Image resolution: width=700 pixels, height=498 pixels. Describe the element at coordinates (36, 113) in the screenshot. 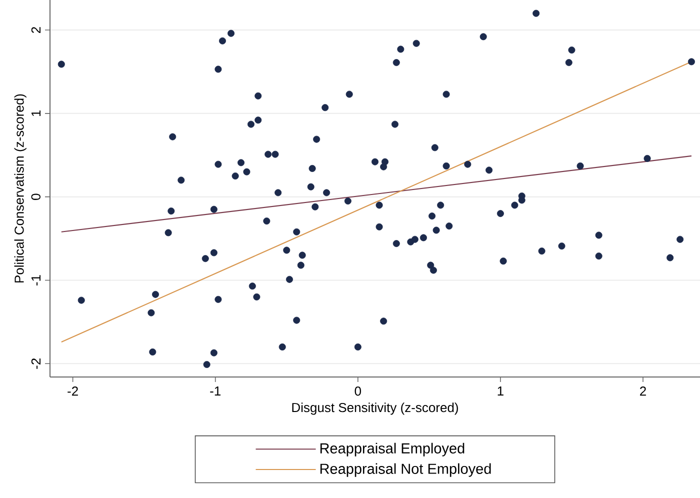

I see `y-tick-label: 1` at that location.